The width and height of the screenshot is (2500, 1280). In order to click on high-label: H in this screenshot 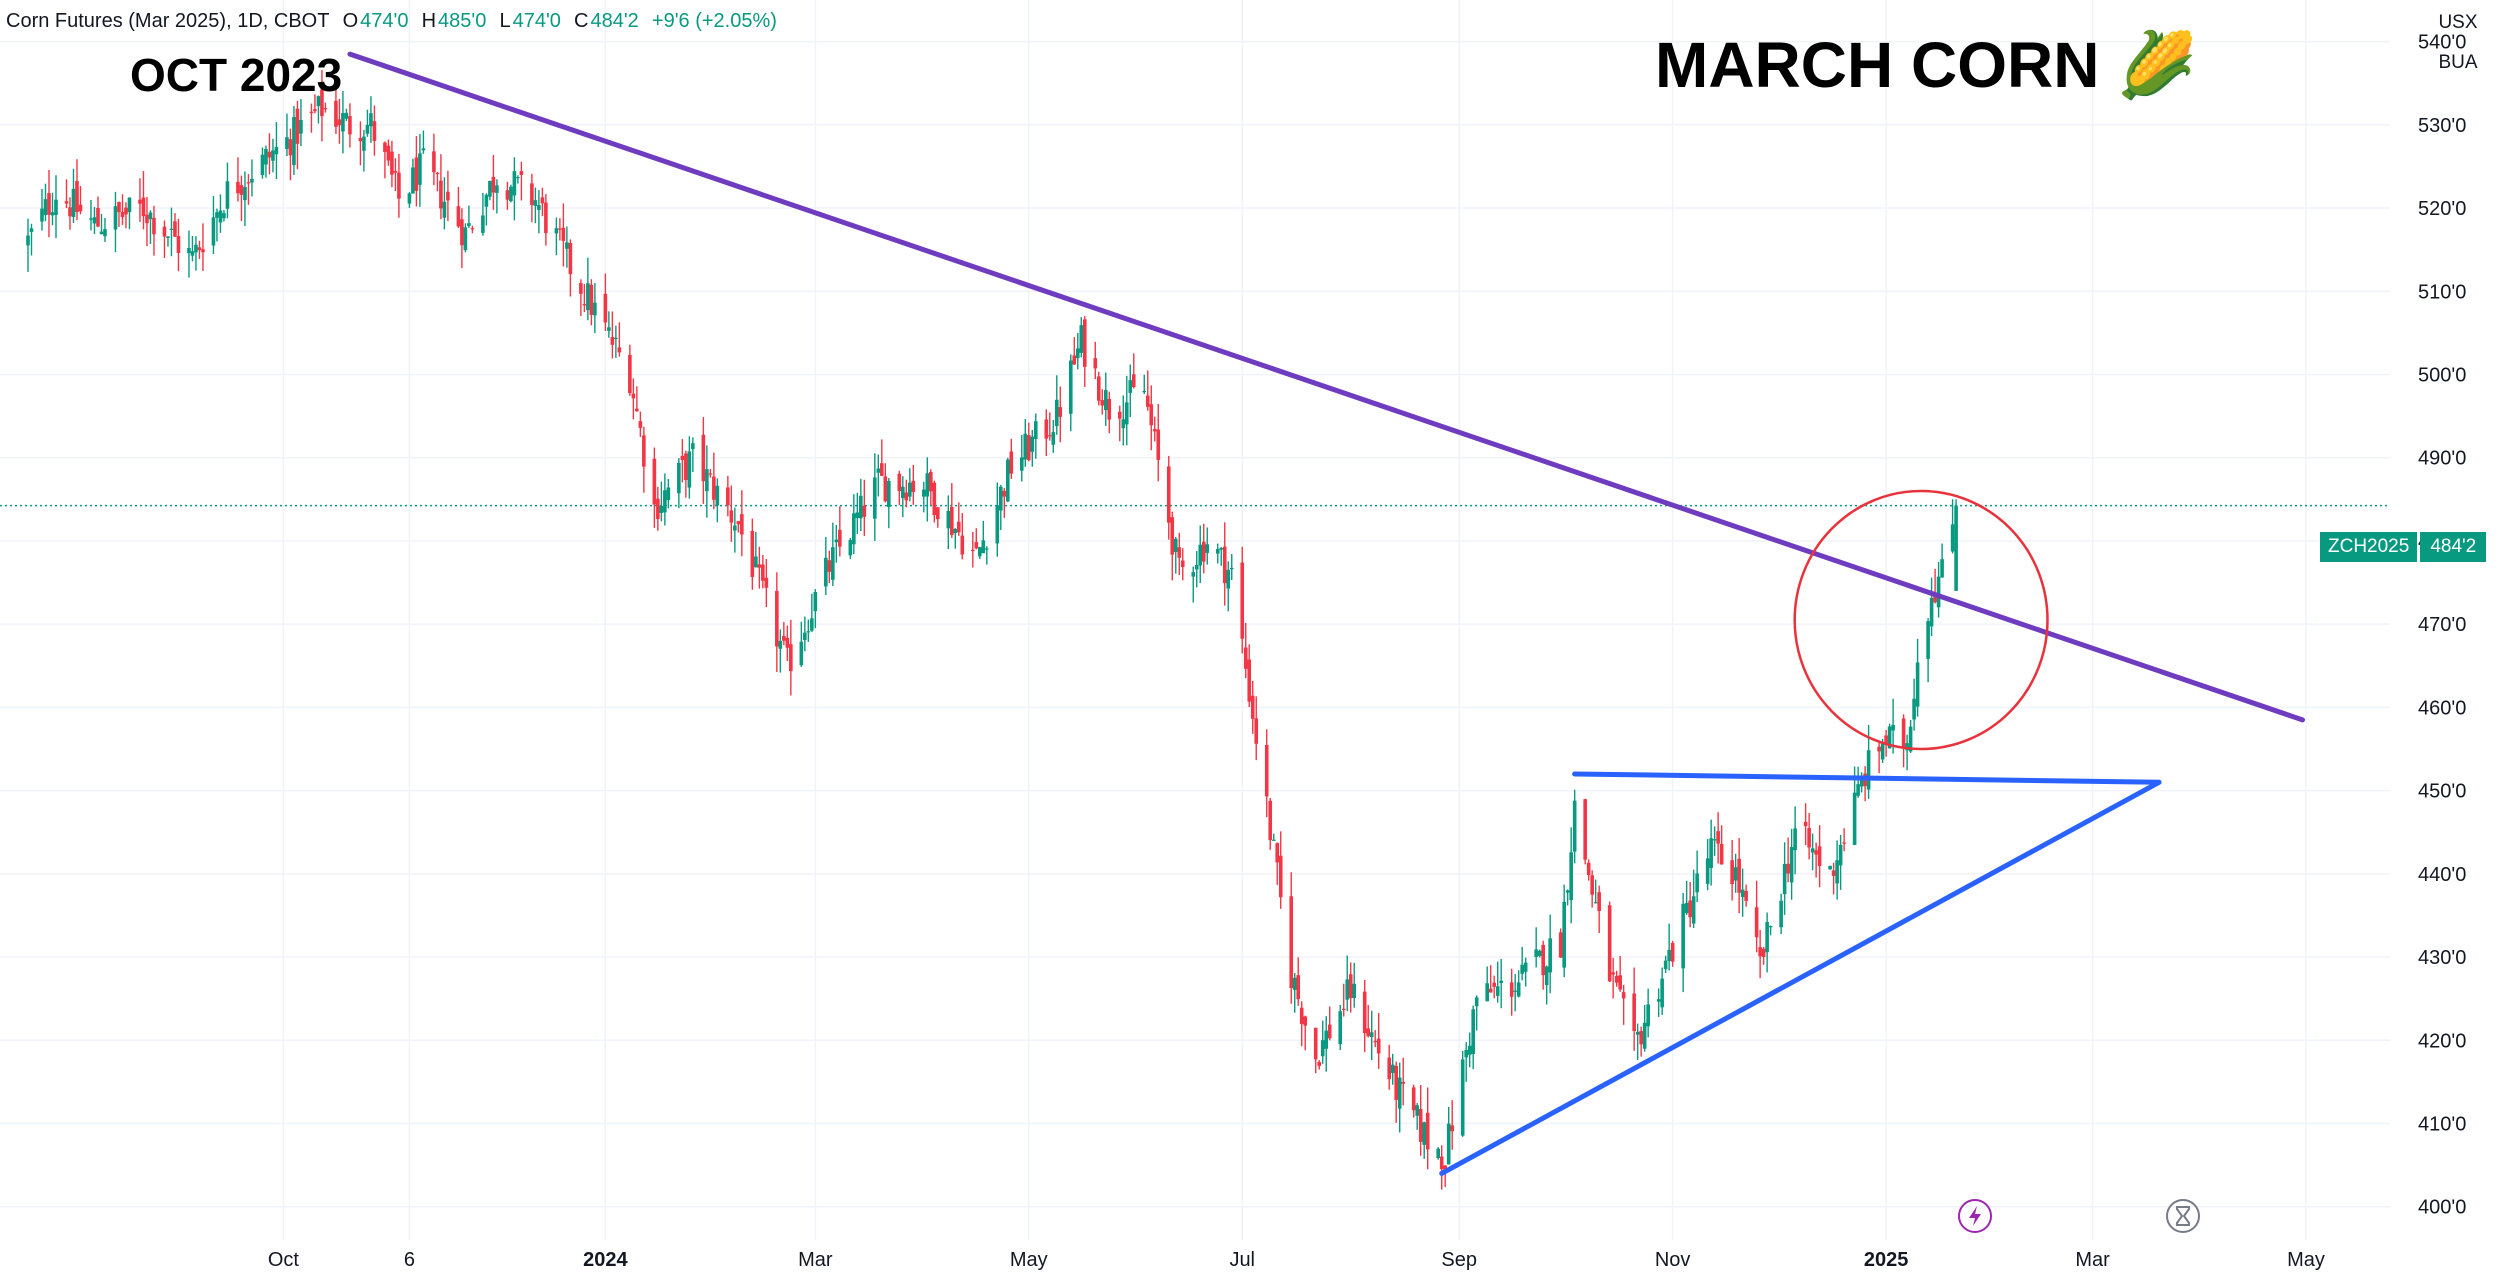, I will do `click(429, 21)`.